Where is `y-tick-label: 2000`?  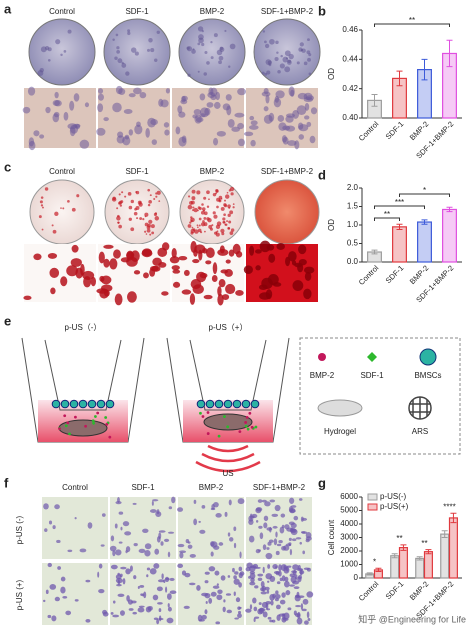
y-tick-label: 2000 is located at coordinates (349, 550).